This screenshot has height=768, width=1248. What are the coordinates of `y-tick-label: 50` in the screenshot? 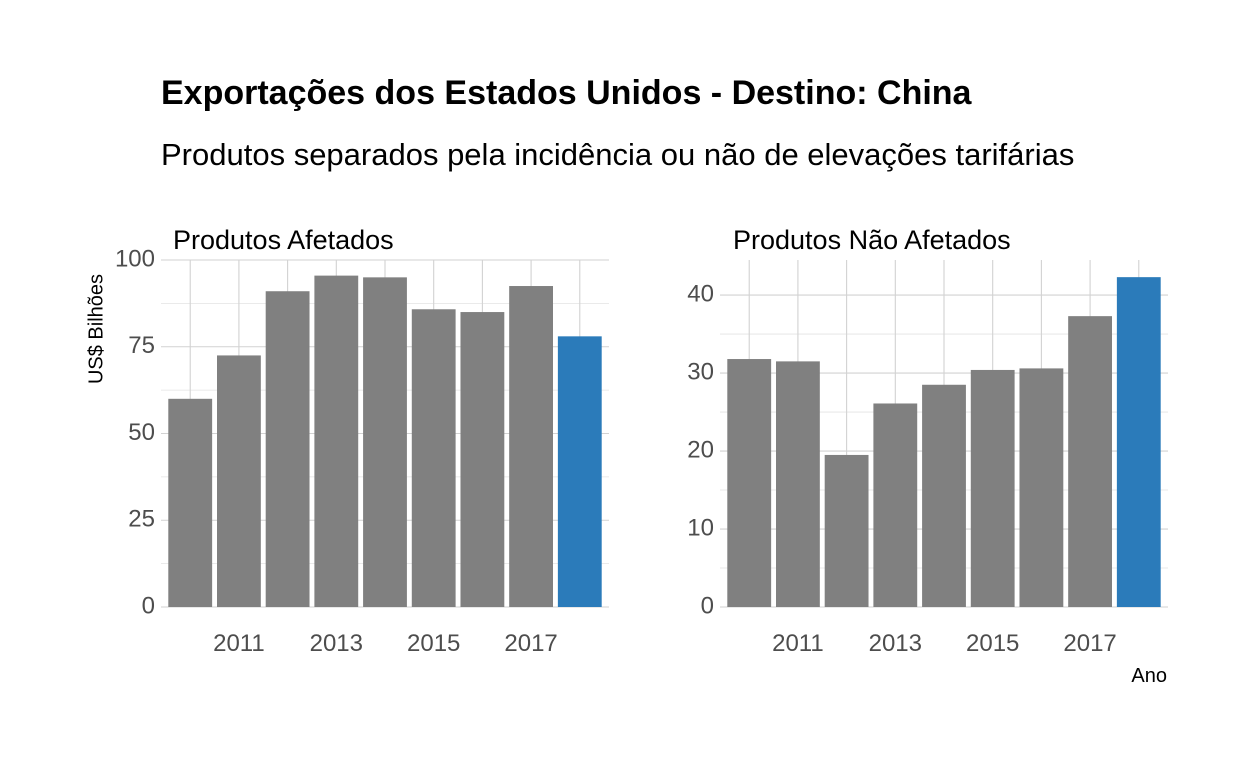 It's located at (141, 432).